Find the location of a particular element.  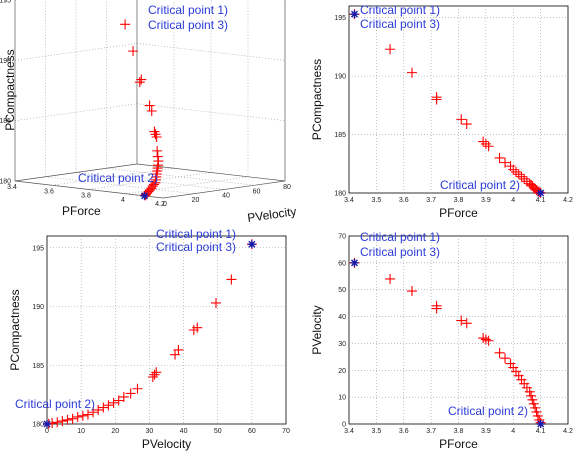

y-tick-label: 10 is located at coordinates (342, 398).